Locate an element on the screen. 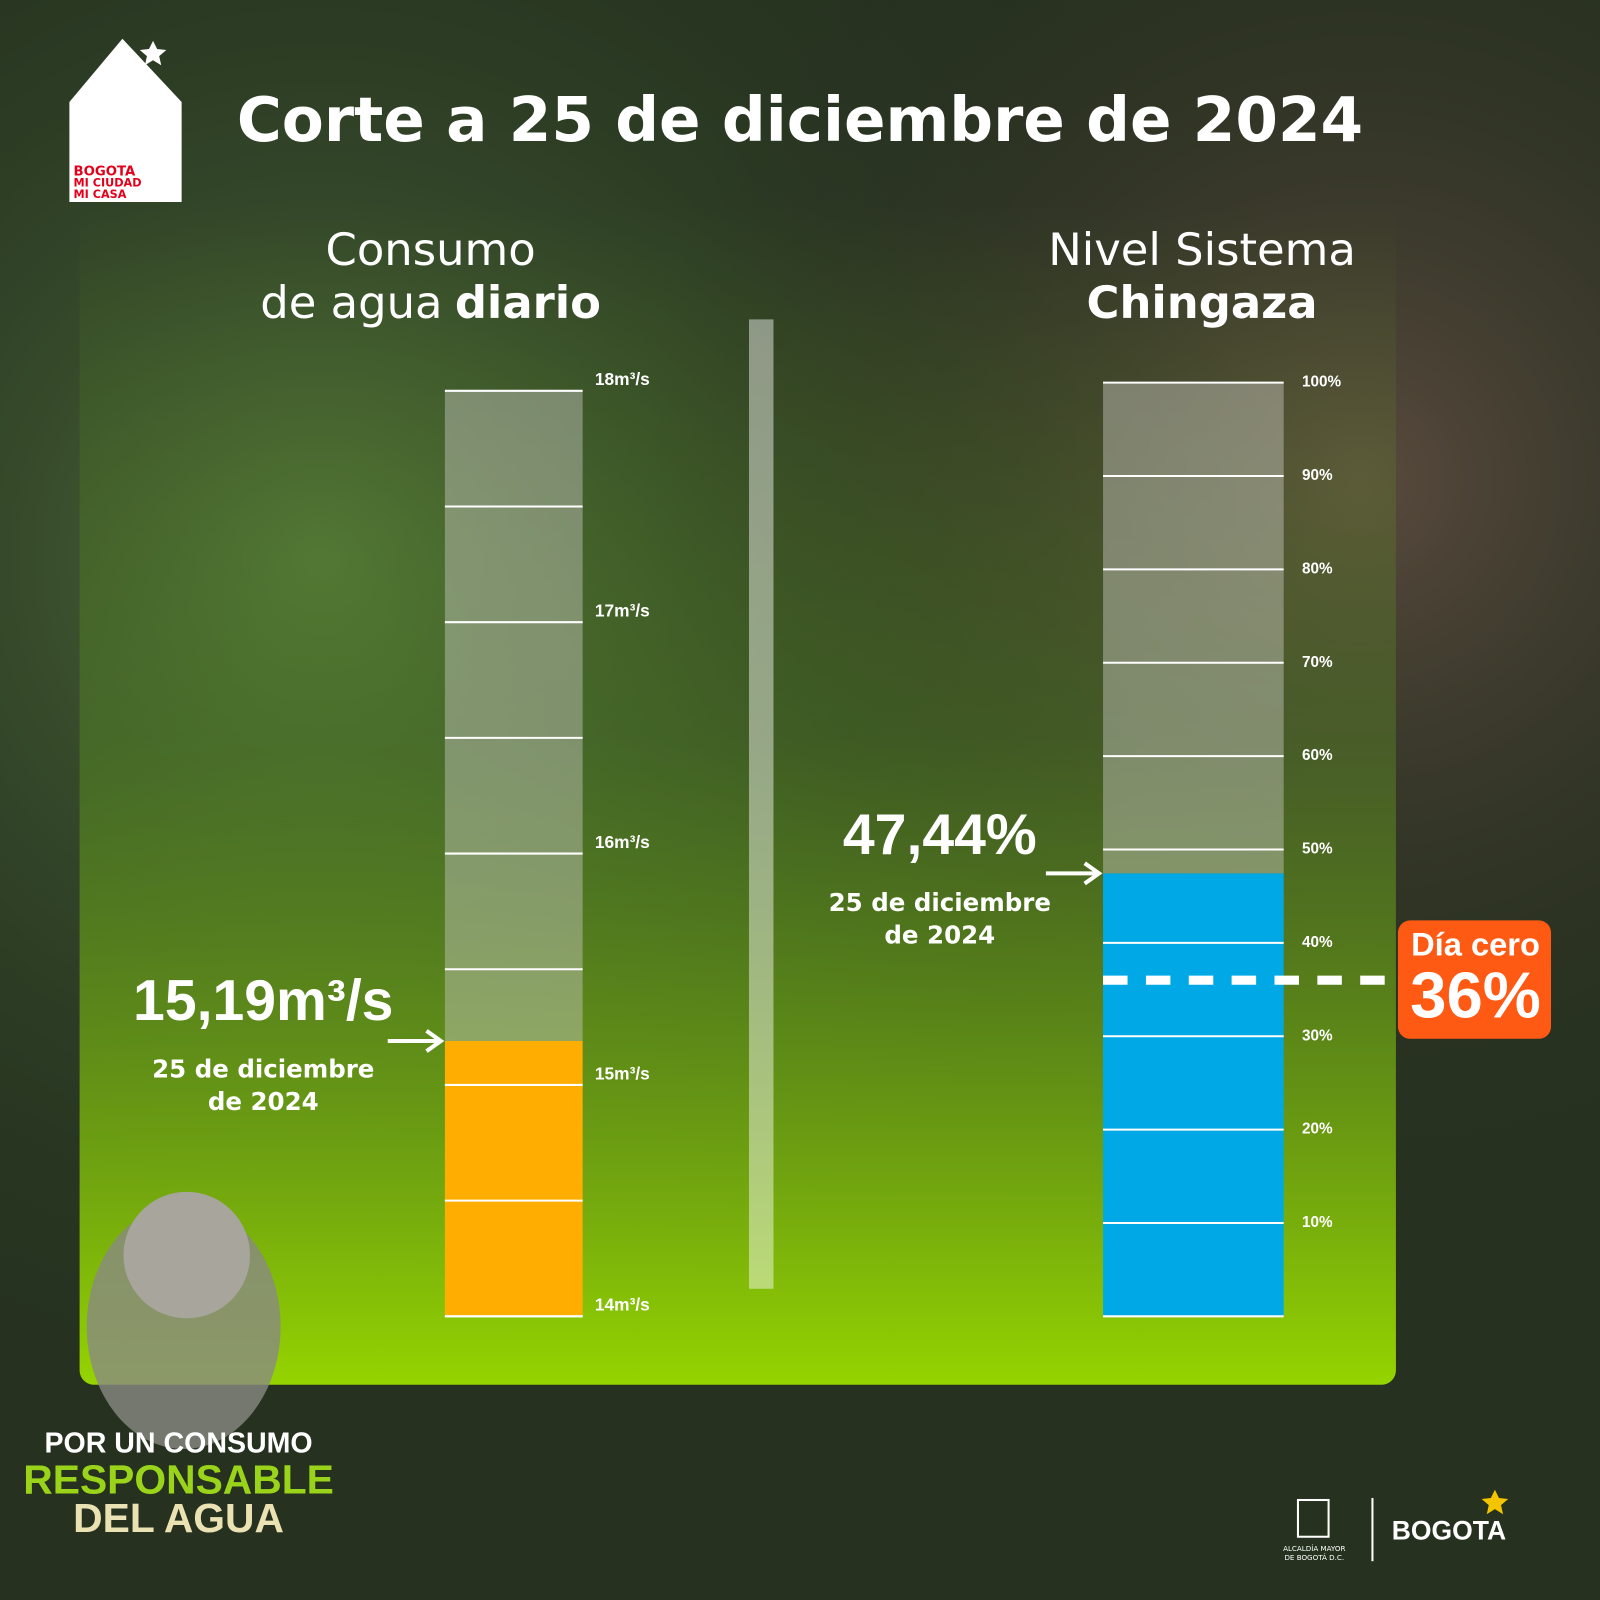 The width and height of the screenshot is (1600, 1600). divider is located at coordinates (761, 804).